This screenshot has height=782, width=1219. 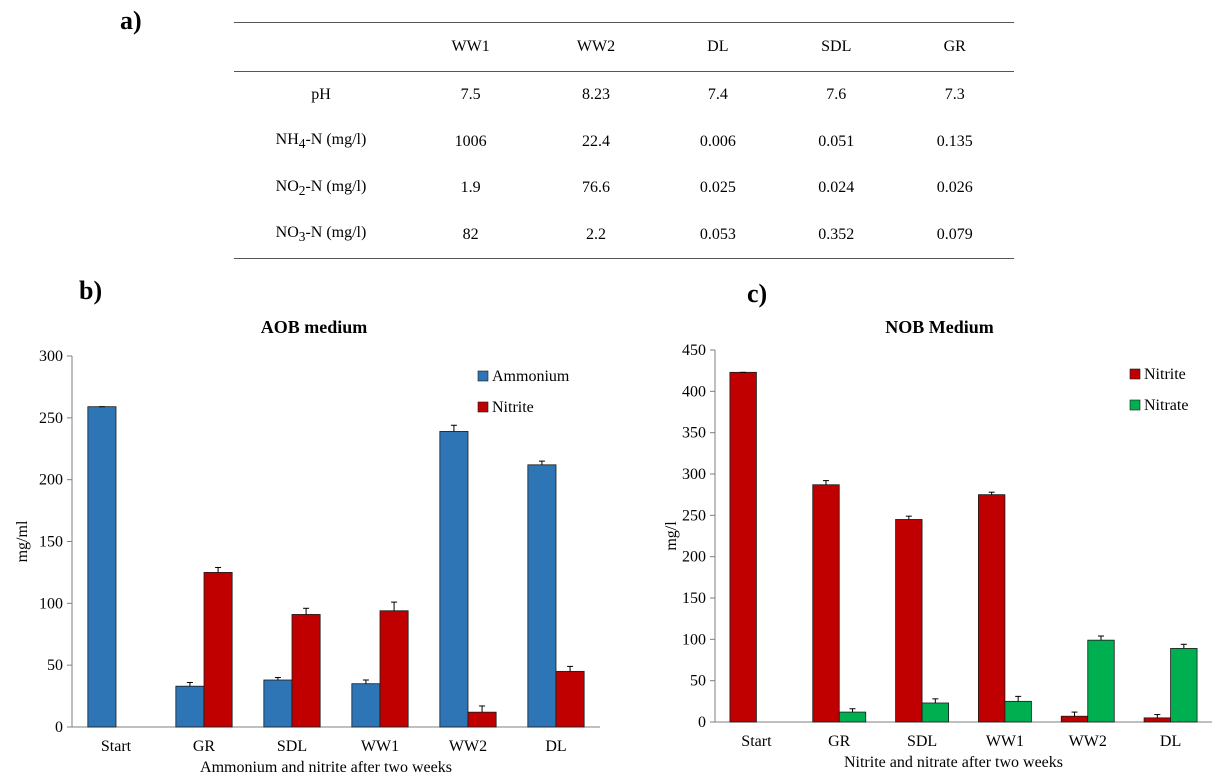 What do you see at coordinates (595, 188) in the screenshot?
I see `table-cell: 76.6` at bounding box center [595, 188].